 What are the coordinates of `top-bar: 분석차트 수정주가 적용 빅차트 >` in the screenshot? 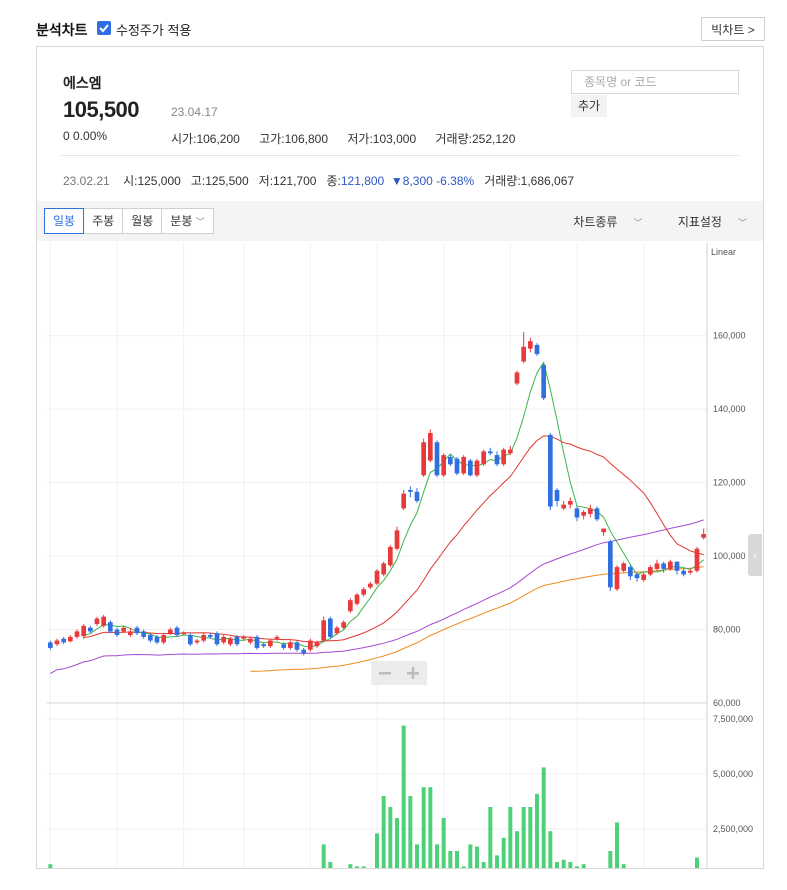 It's located at (400, 29).